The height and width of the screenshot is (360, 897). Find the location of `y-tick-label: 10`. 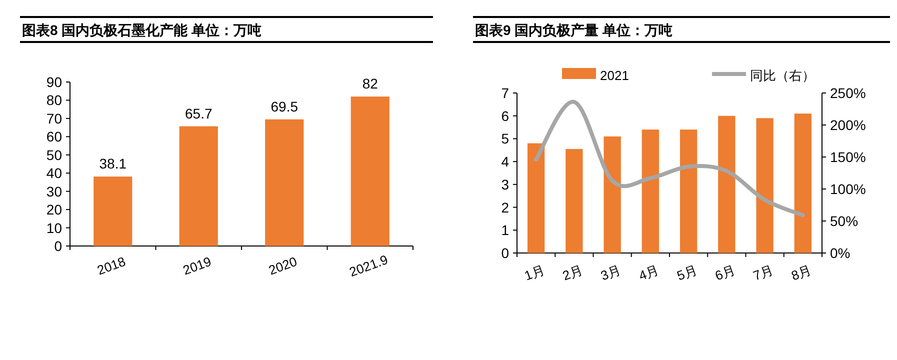

y-tick-label: 10 is located at coordinates (54, 228).